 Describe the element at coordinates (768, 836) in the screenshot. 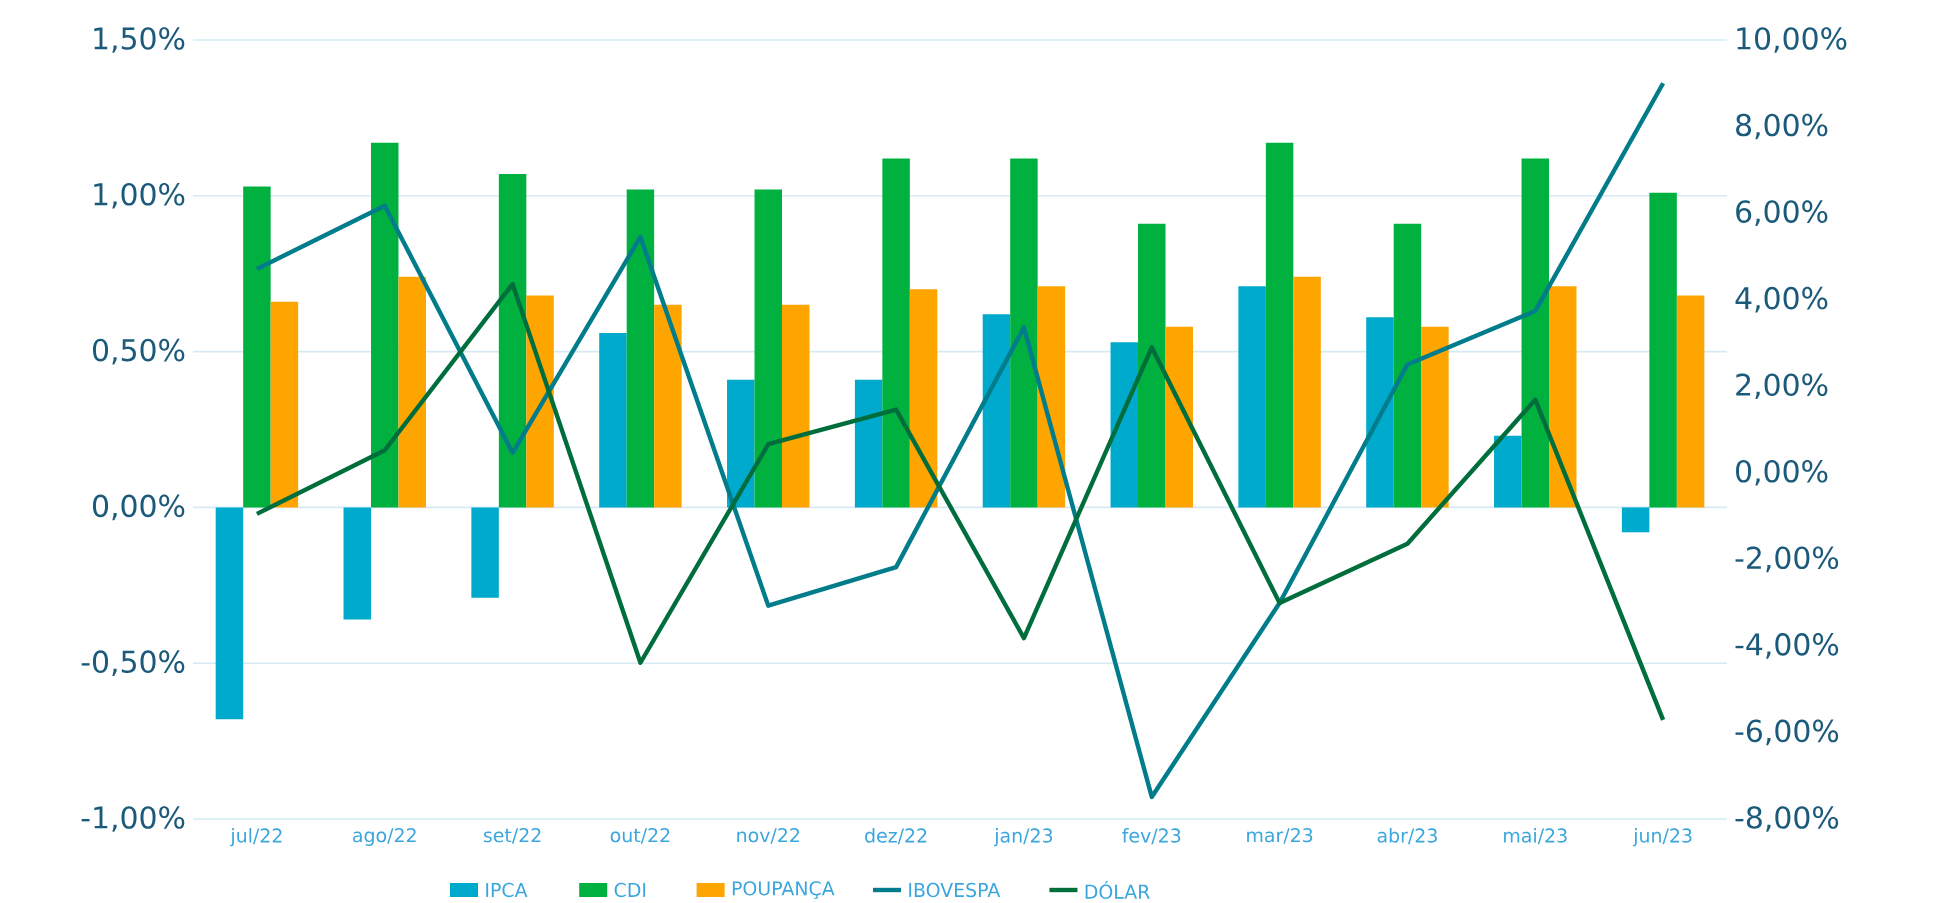

I see `x-tick-label: nov/22` at that location.